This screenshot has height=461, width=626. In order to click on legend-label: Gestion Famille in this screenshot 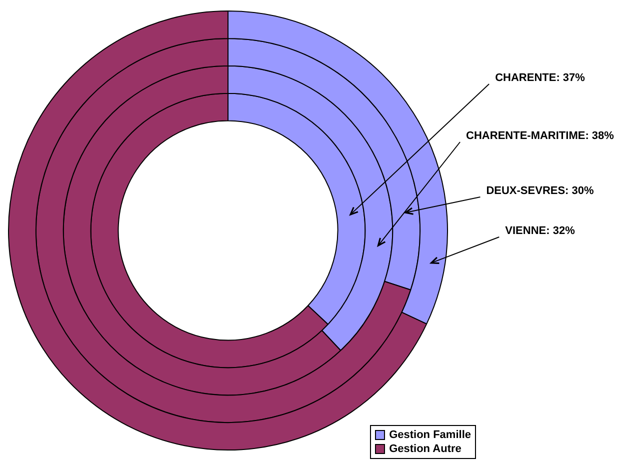, I will do `click(430, 435)`.